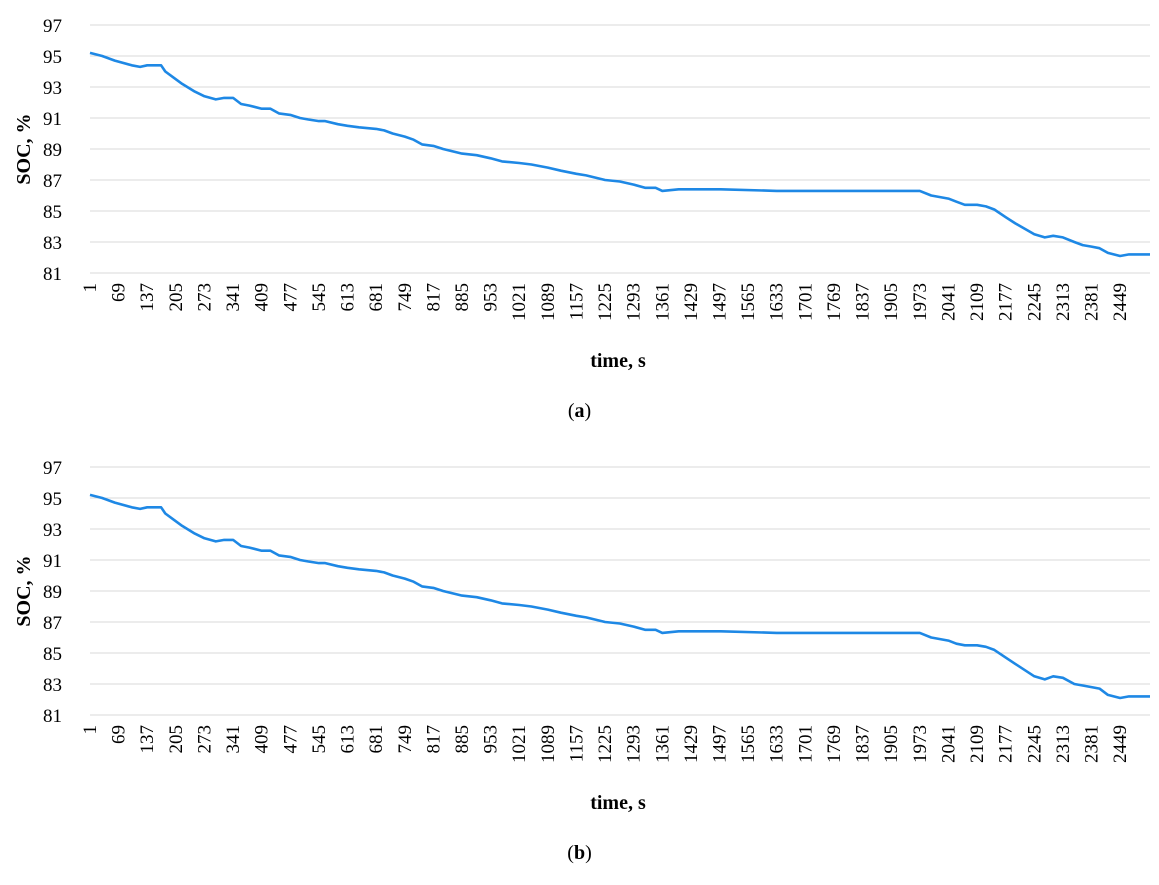  Describe the element at coordinates (52, 274) in the screenshot. I see `y-tick-label: 81` at that location.